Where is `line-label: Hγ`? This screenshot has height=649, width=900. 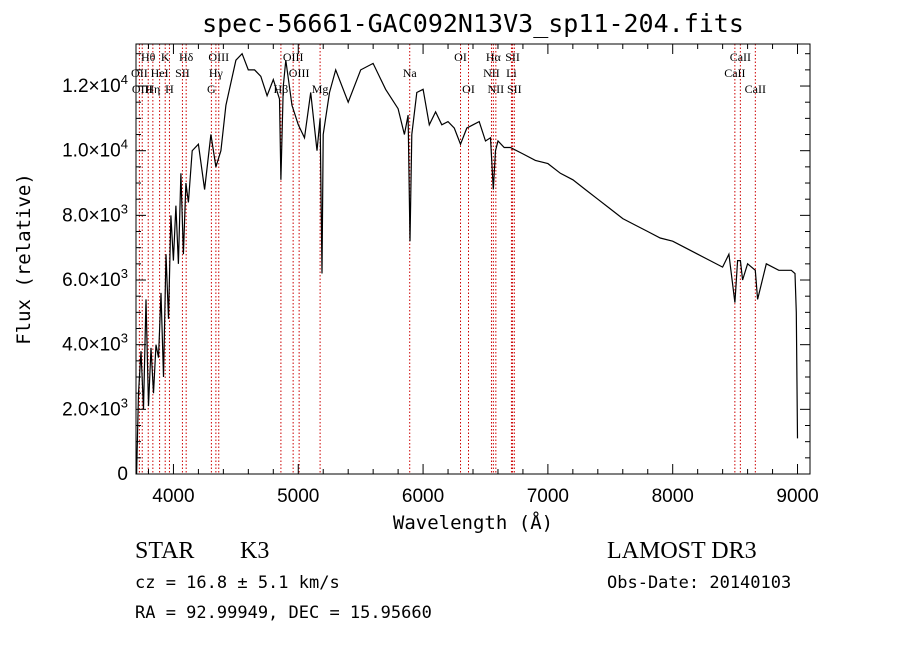 line-label: Hγ is located at coordinates (216, 73).